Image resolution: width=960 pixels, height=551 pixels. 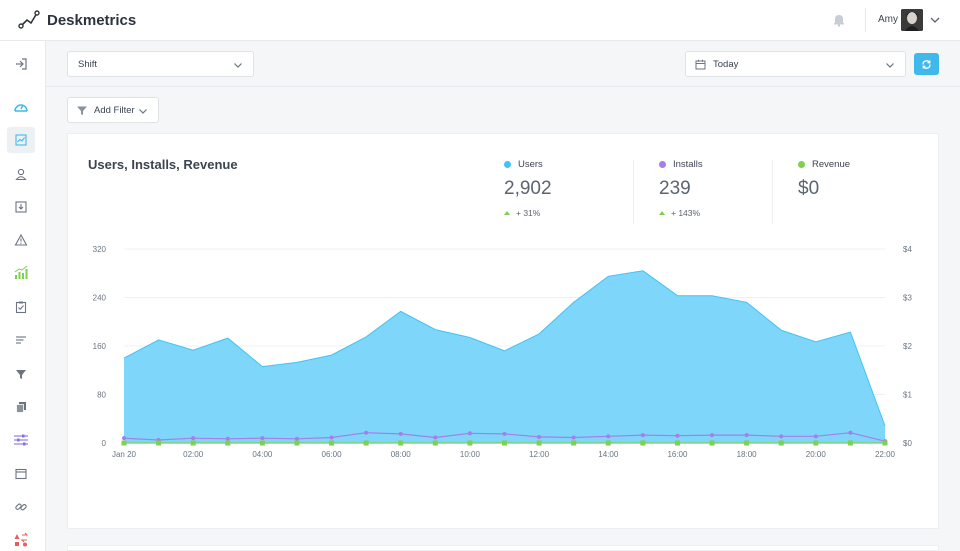 What do you see at coordinates (160, 64) in the screenshot?
I see `app-select: Shift` at bounding box center [160, 64].